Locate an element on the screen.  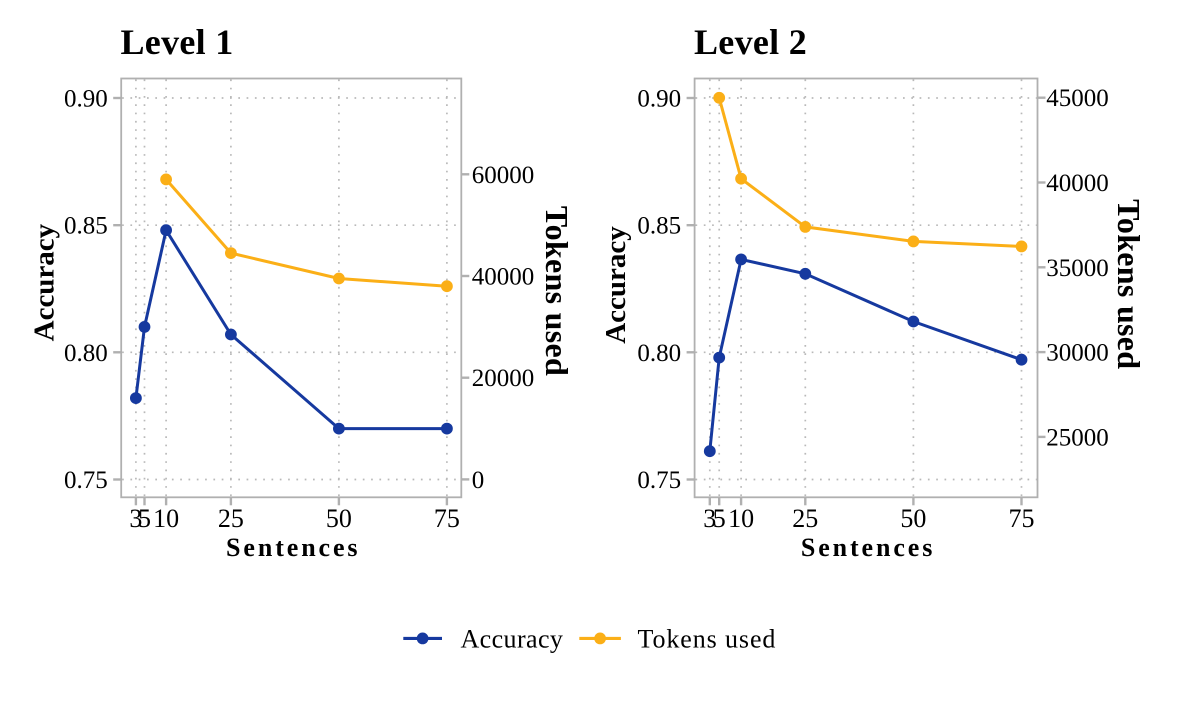
svg-text: Level 1 is located at coordinates (177, 42).